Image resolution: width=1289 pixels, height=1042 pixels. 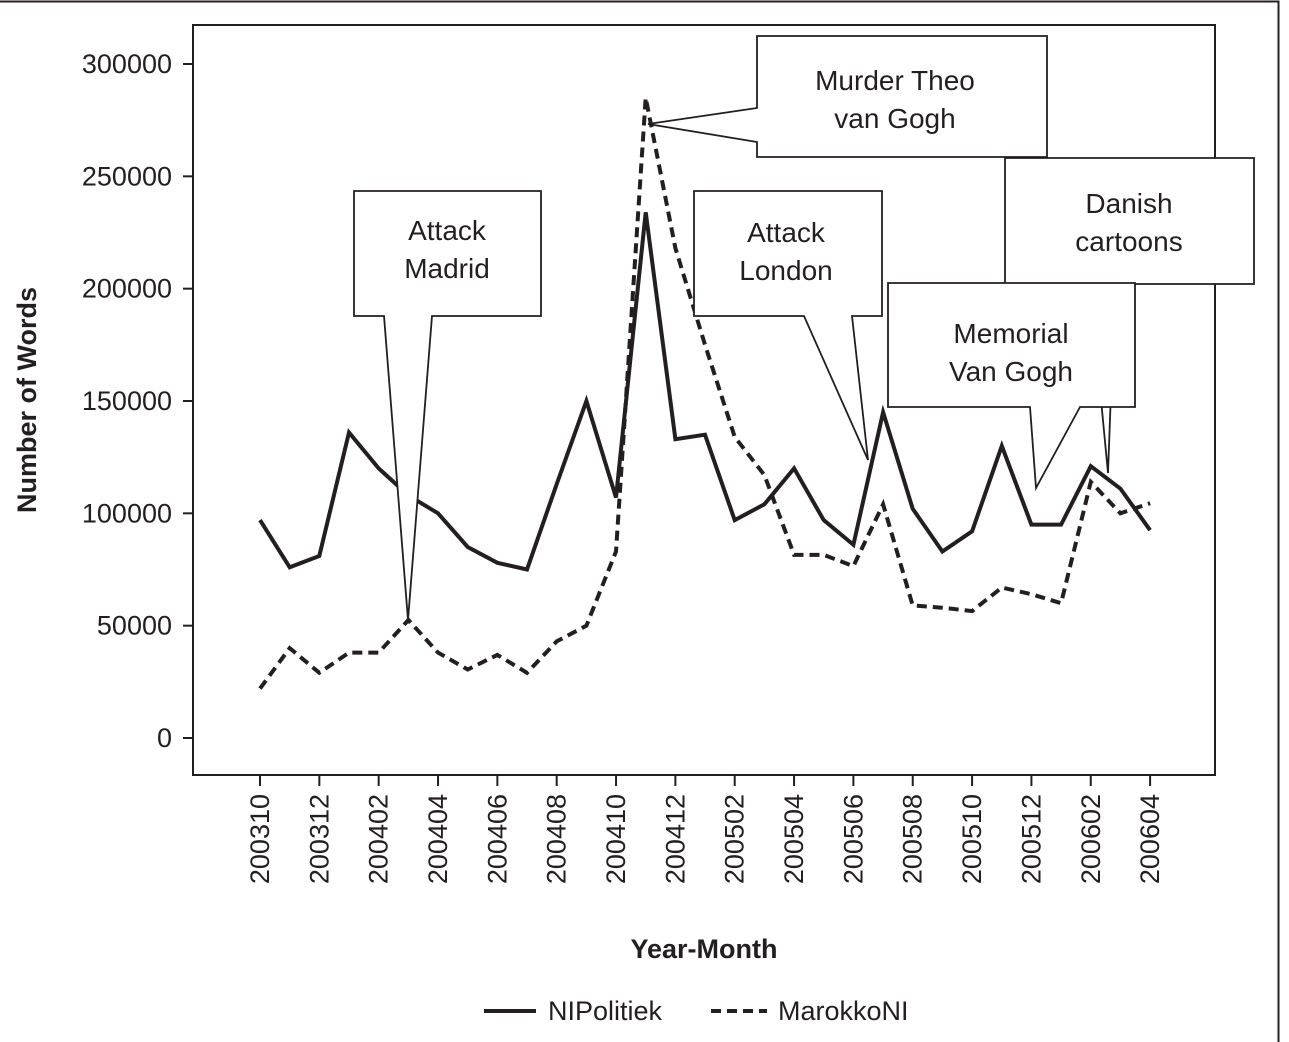 What do you see at coordinates (853, 839) in the screenshot?
I see `x-tick-label: 200506` at bounding box center [853, 839].